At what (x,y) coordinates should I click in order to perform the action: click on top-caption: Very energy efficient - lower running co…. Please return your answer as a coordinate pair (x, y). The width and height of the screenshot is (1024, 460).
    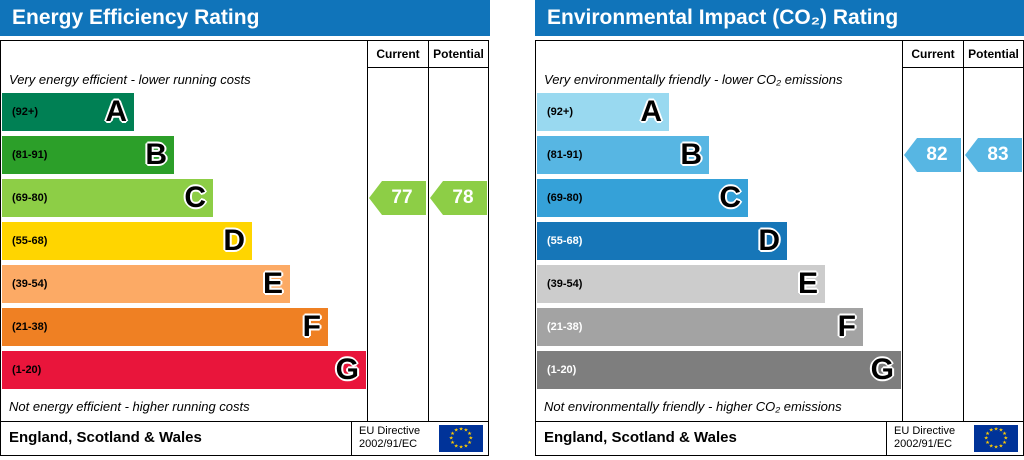
    Looking at the image, I should click on (130, 79).